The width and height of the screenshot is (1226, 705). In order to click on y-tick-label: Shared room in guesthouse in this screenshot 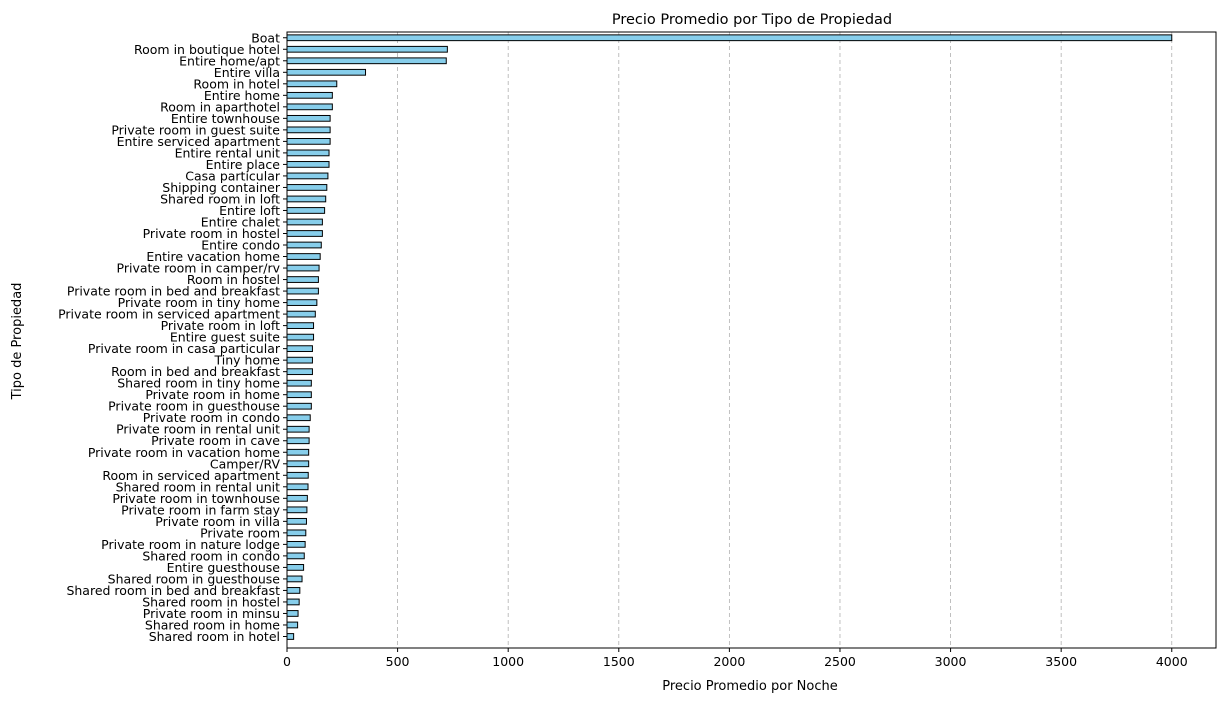, I will do `click(194, 578)`.